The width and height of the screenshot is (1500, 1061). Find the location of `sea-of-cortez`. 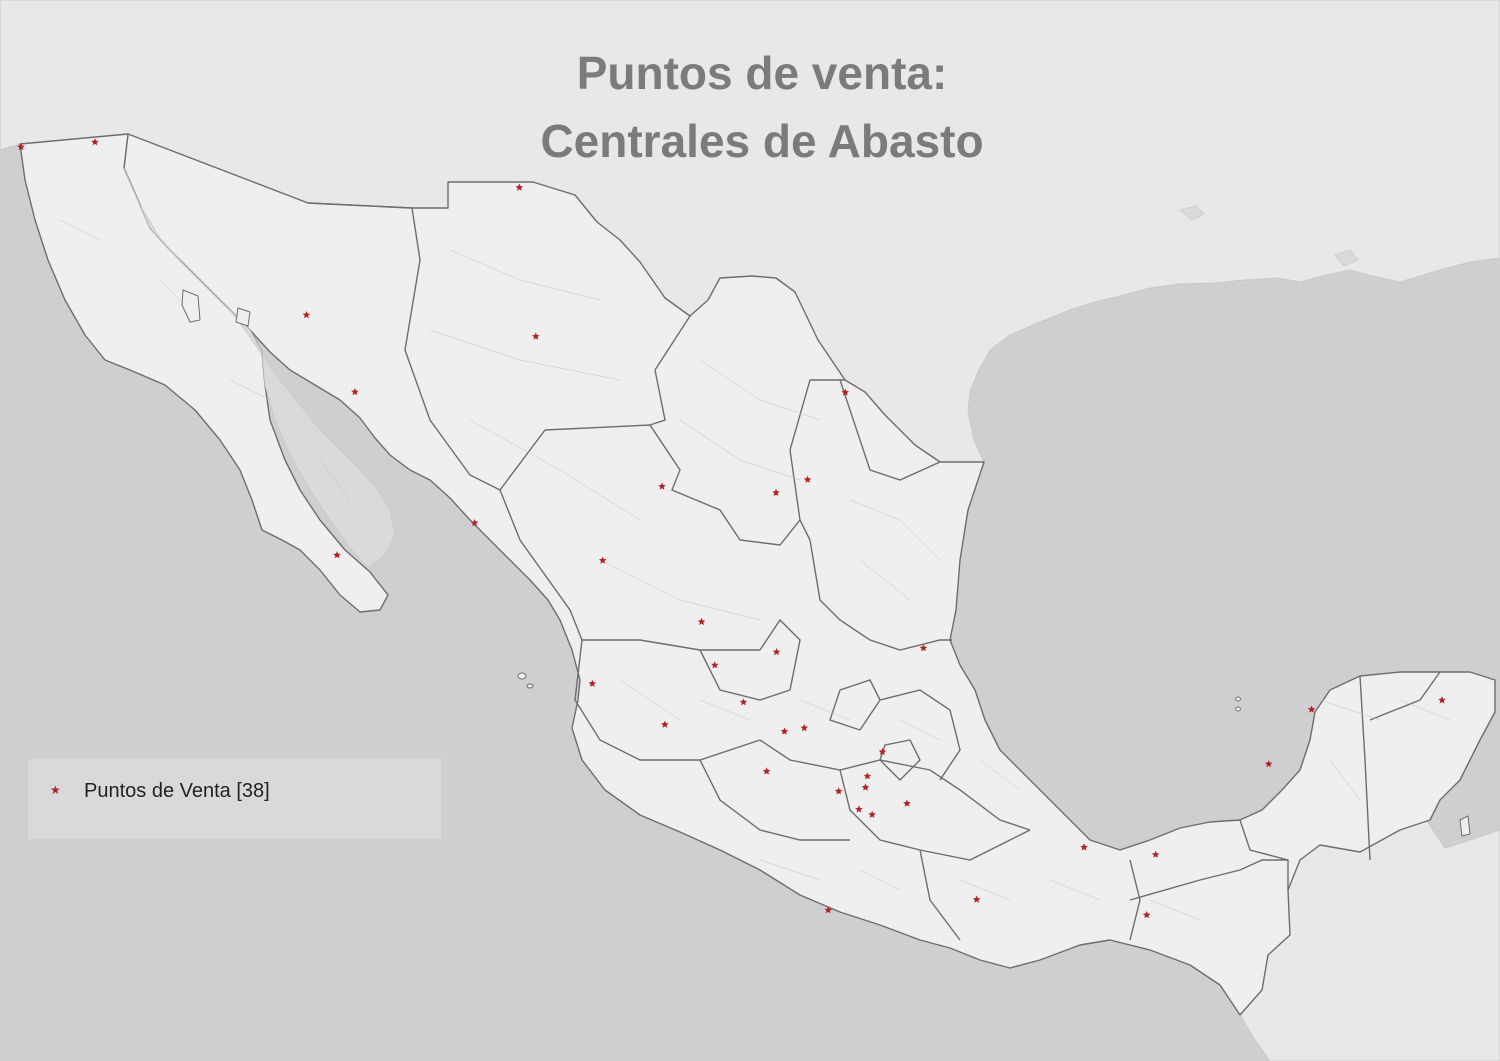

sea-of-cortez is located at coordinates (259, 368).